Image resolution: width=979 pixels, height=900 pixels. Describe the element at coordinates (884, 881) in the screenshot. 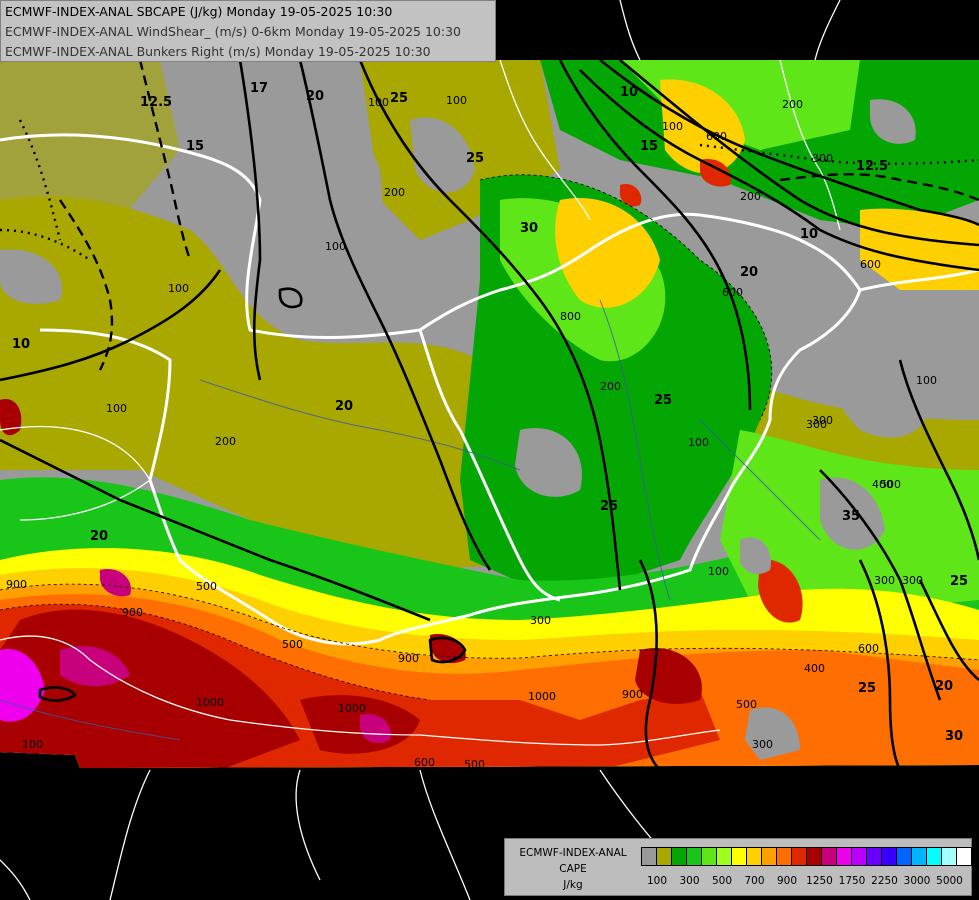

I see `legend-tick-label: 2250` at that location.